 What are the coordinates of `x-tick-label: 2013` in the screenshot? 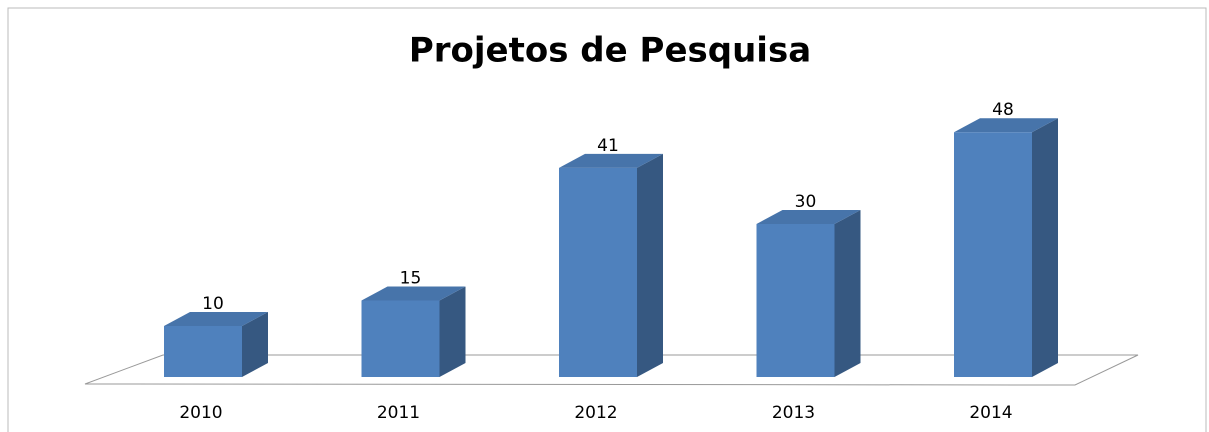 It's located at (793, 413).